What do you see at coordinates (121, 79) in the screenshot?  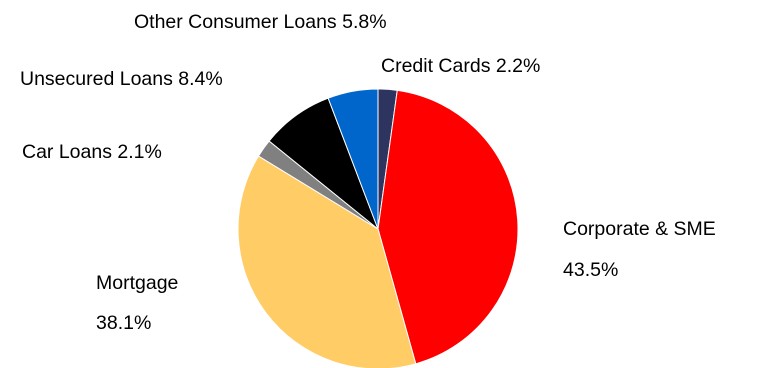 I see `label-unsecured-loans: Unsecured Loans 8.4%` at bounding box center [121, 79].